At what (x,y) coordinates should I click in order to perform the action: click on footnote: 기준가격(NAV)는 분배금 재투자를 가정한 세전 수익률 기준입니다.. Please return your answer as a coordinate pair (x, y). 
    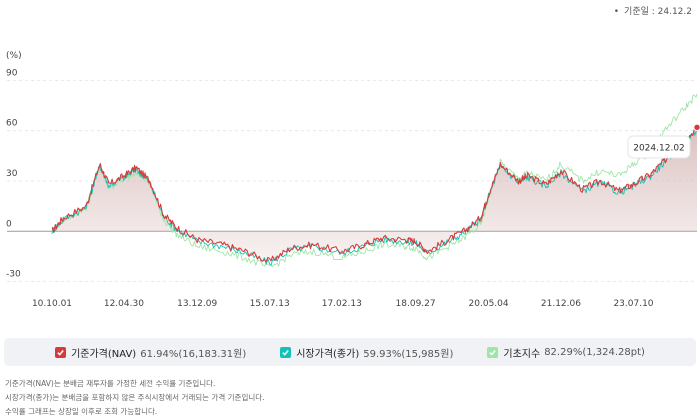
    Looking at the image, I should click on (110, 383).